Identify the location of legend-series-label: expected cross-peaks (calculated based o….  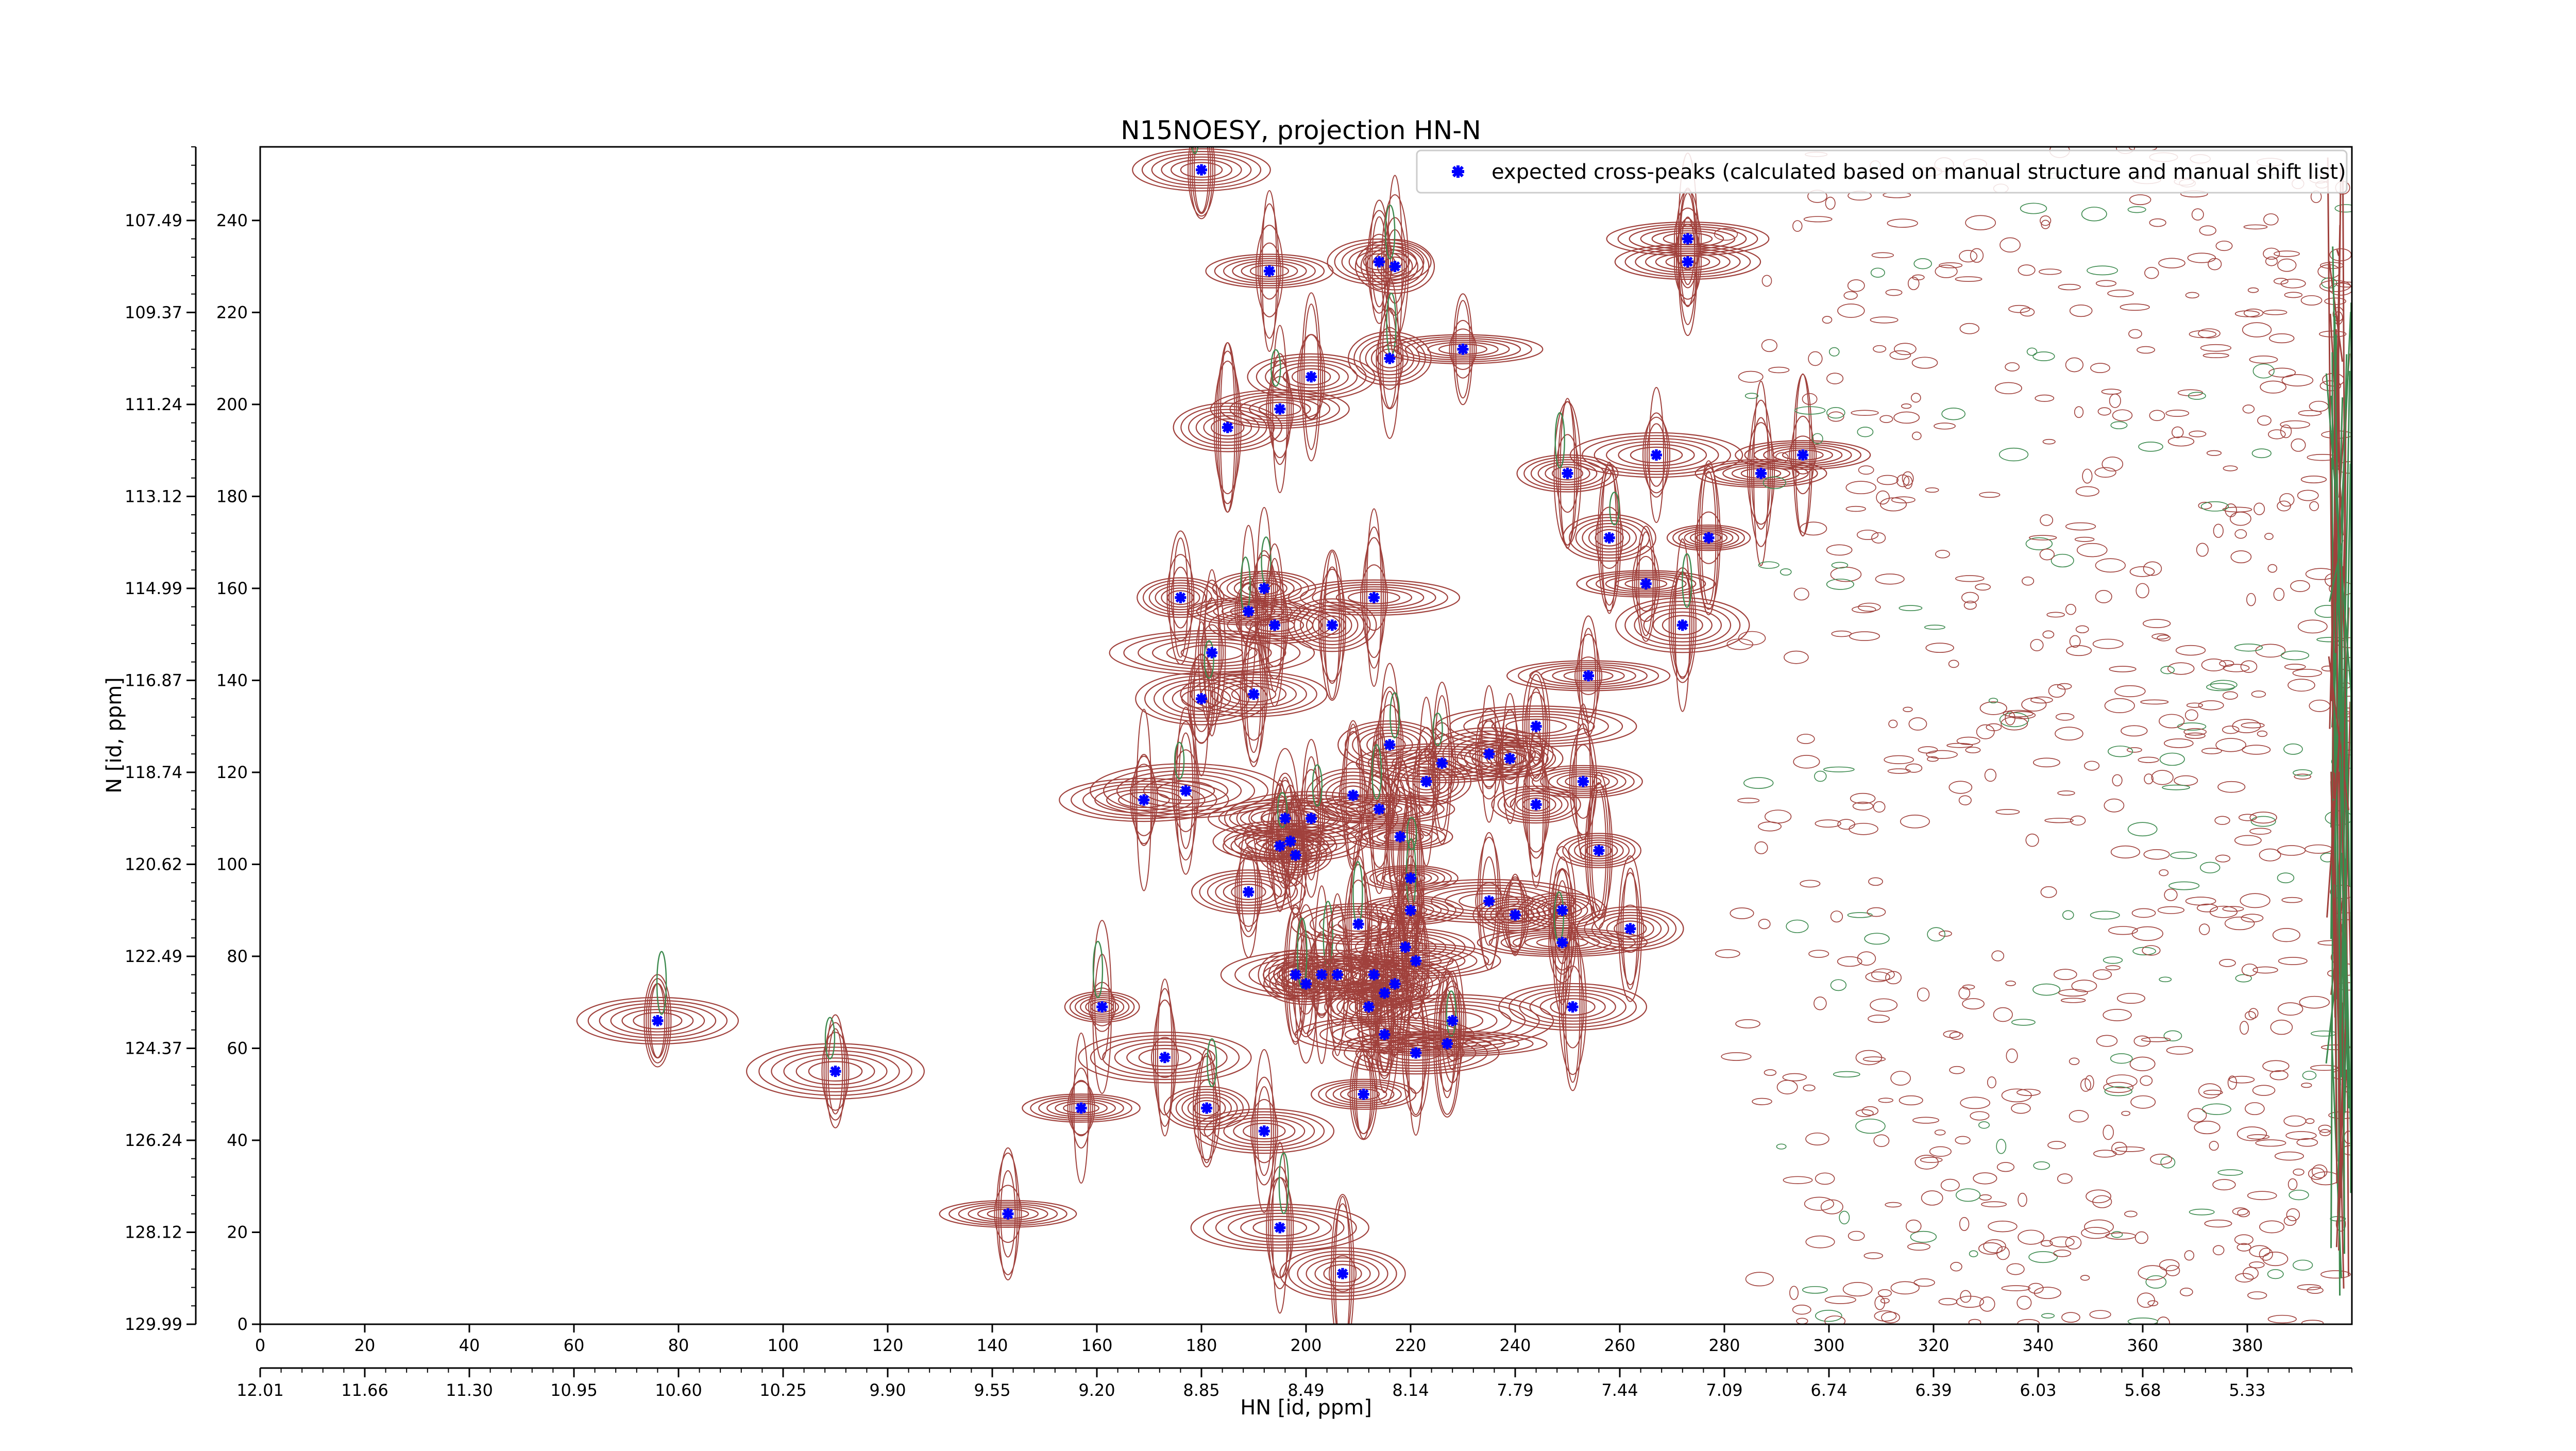
(1919, 172).